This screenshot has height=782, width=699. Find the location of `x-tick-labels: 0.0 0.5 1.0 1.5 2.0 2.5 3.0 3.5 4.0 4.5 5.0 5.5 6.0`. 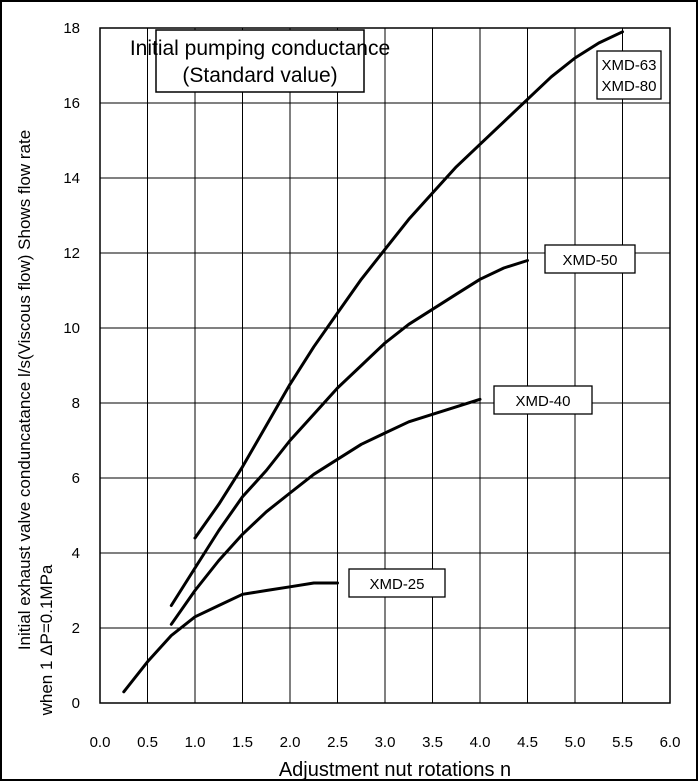

x-tick-labels: 0.0 0.5 1.0 1.5 2.0 2.5 3.0 3.5 4.0 4.5 5.0 5.5 6.0 is located at coordinates (385, 742).